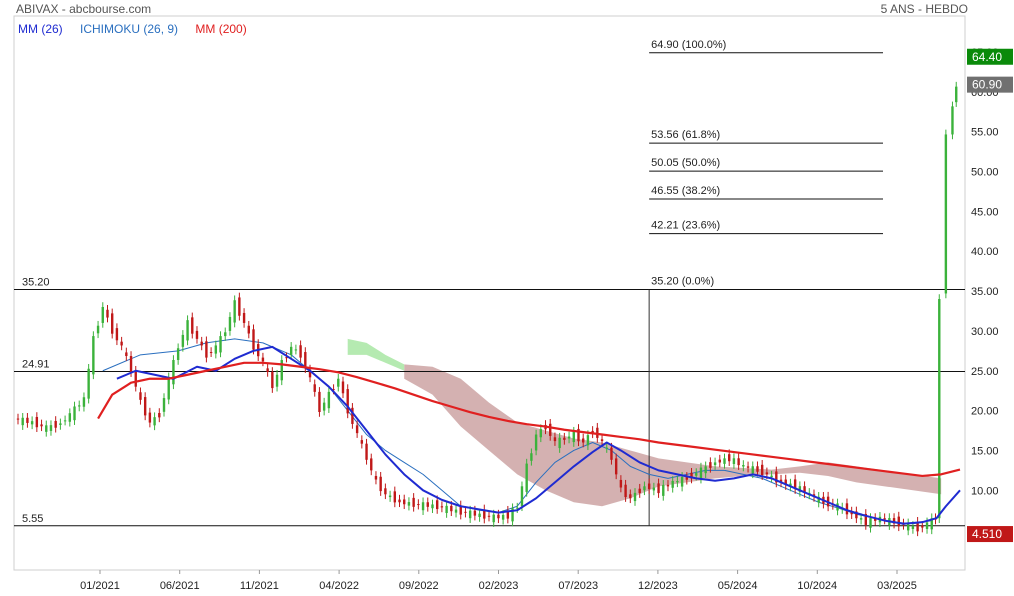 This screenshot has height=596, width=1014. Describe the element at coordinates (419, 586) in the screenshot. I see `x-tick-label: 09/2022` at that location.